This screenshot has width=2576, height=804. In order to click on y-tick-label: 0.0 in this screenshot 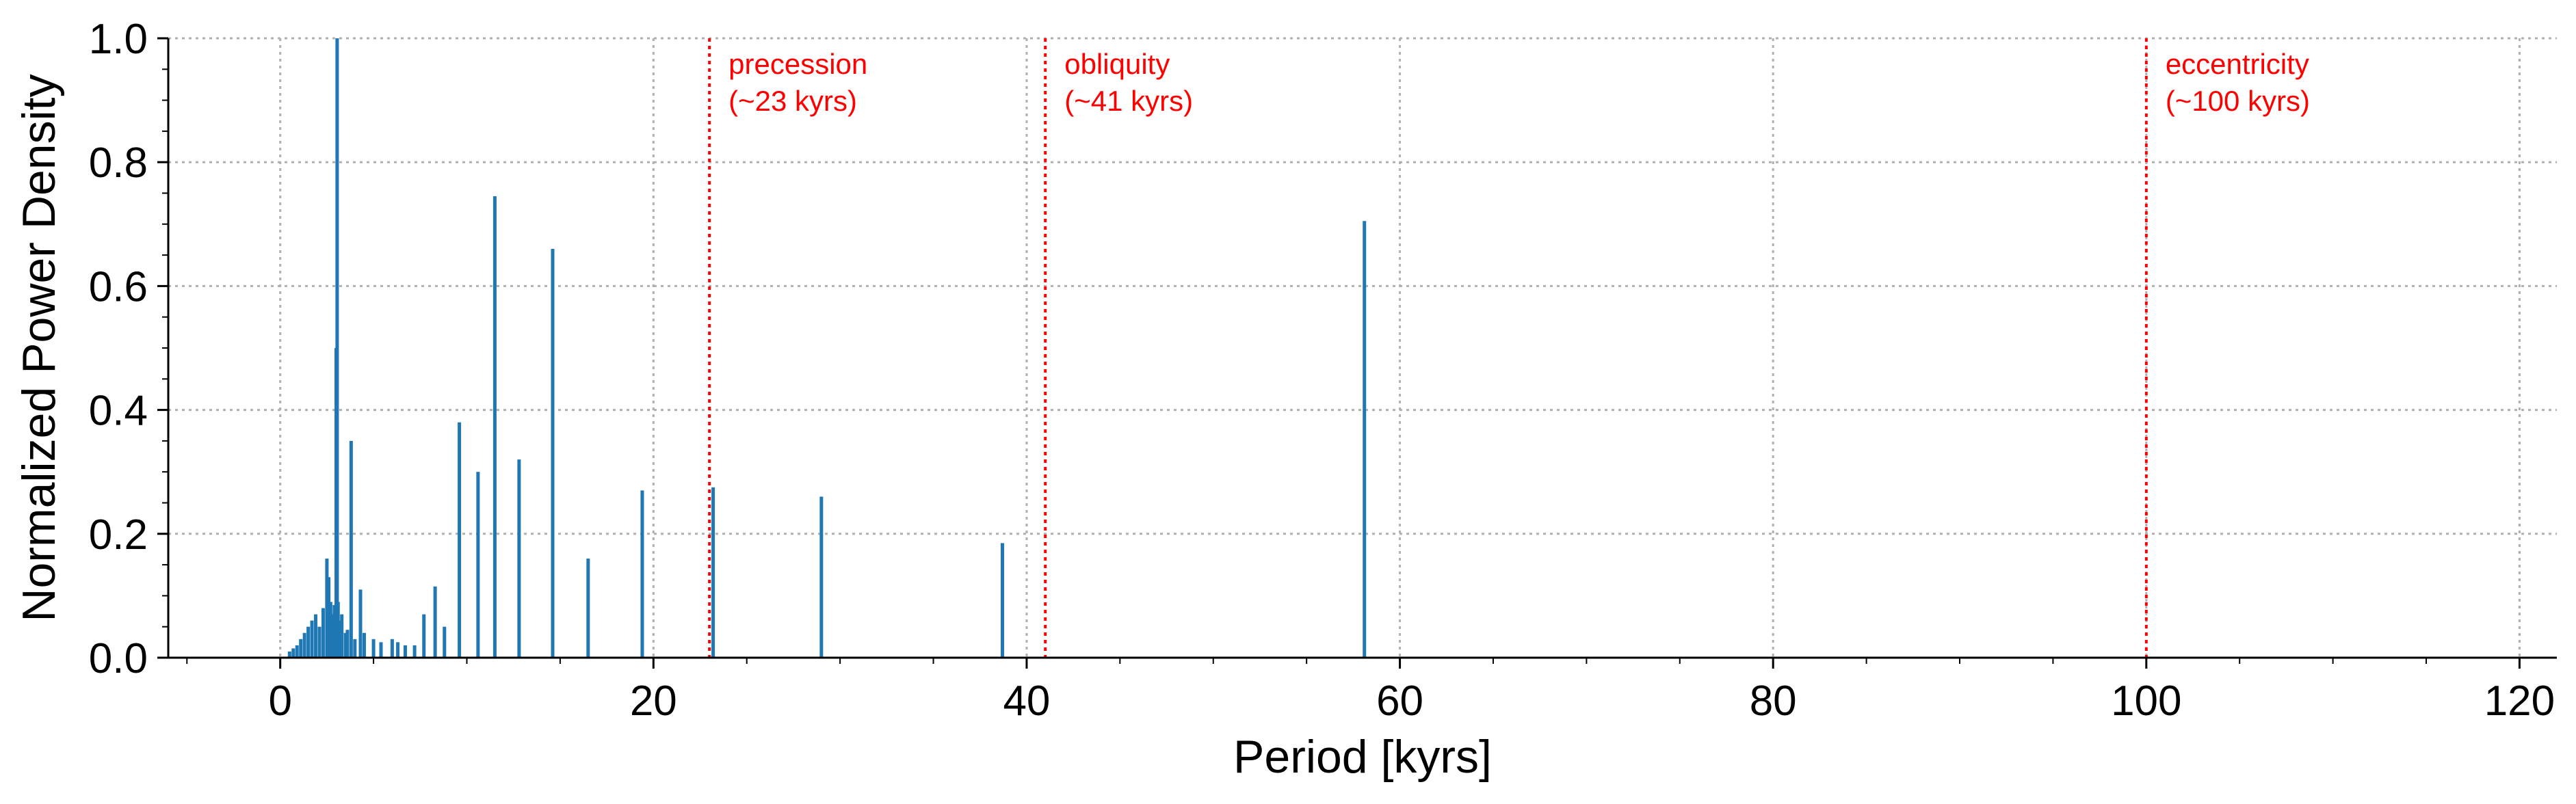, I will do `click(118, 658)`.